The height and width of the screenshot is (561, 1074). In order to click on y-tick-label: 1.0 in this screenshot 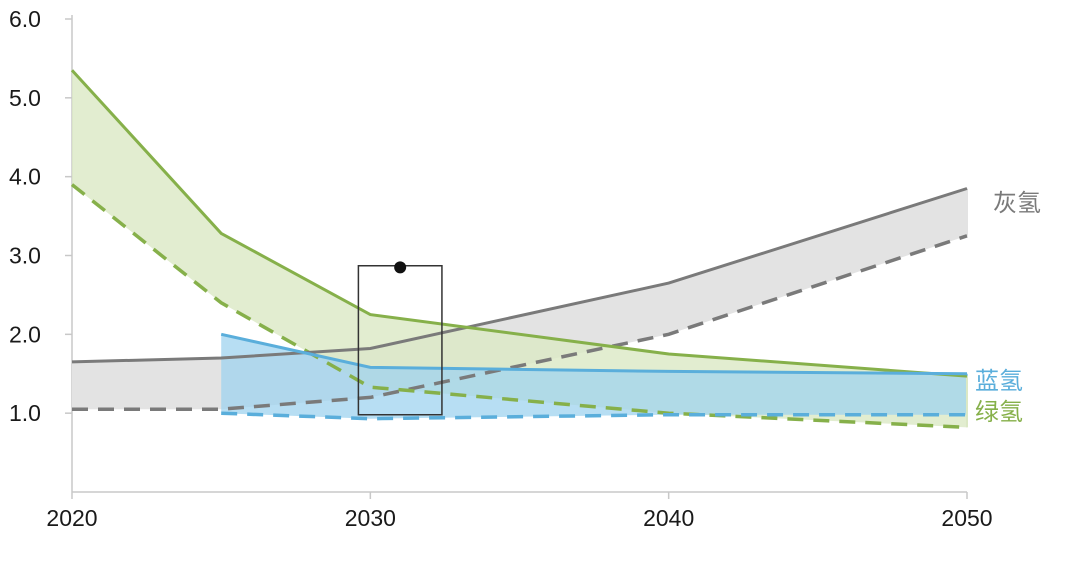, I will do `click(25, 413)`.